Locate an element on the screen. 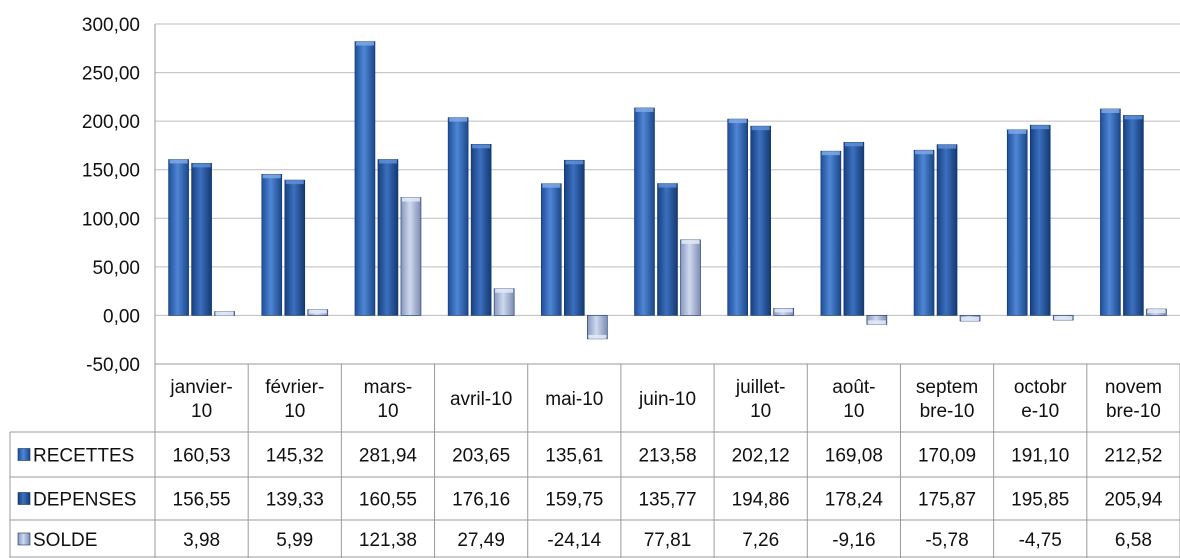 The image size is (1180, 558). data-cell: 176,16 is located at coordinates (481, 500).